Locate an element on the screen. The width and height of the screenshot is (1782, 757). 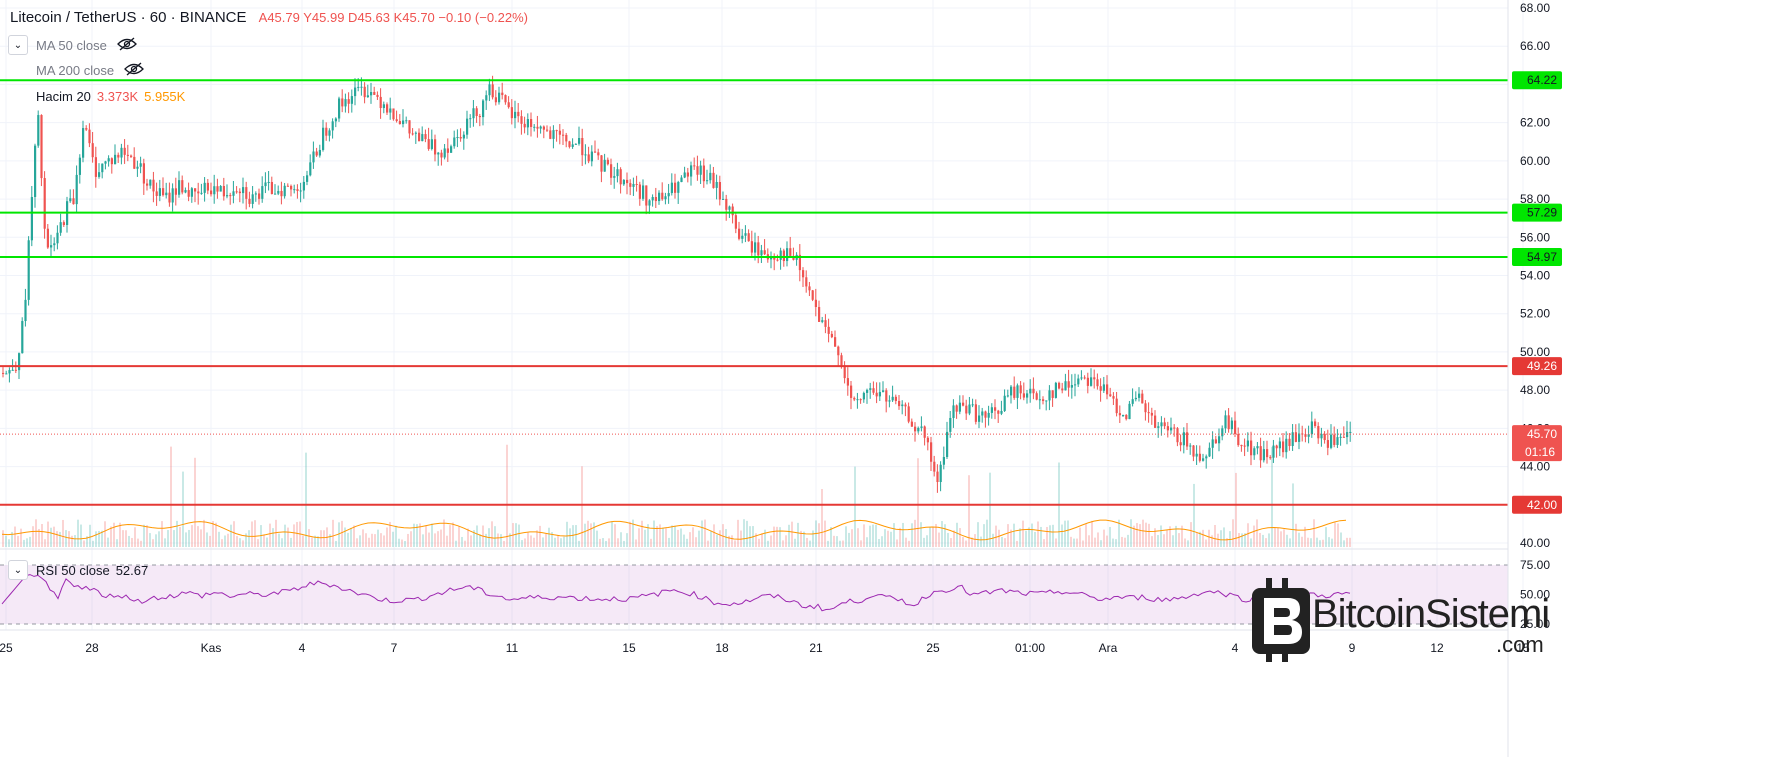
level-price-tag is located at coordinates (1537, 256).